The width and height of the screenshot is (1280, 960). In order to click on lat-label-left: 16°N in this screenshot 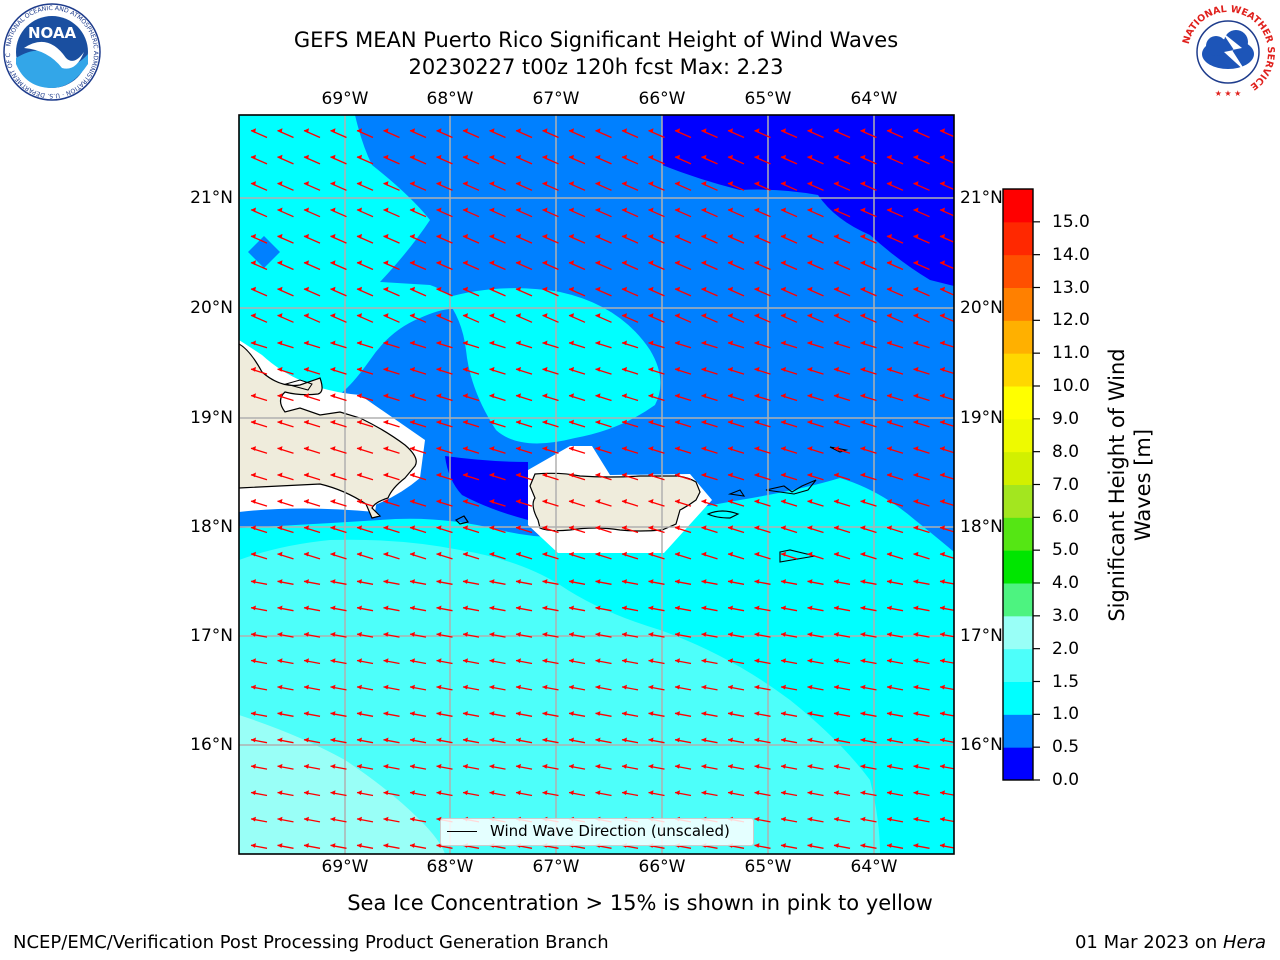, I will do `click(211, 745)`.